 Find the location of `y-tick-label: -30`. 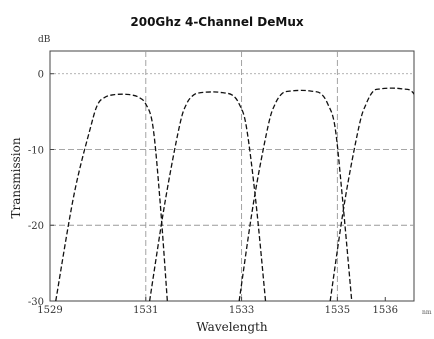

y-tick-label: -30 is located at coordinates (36, 302).